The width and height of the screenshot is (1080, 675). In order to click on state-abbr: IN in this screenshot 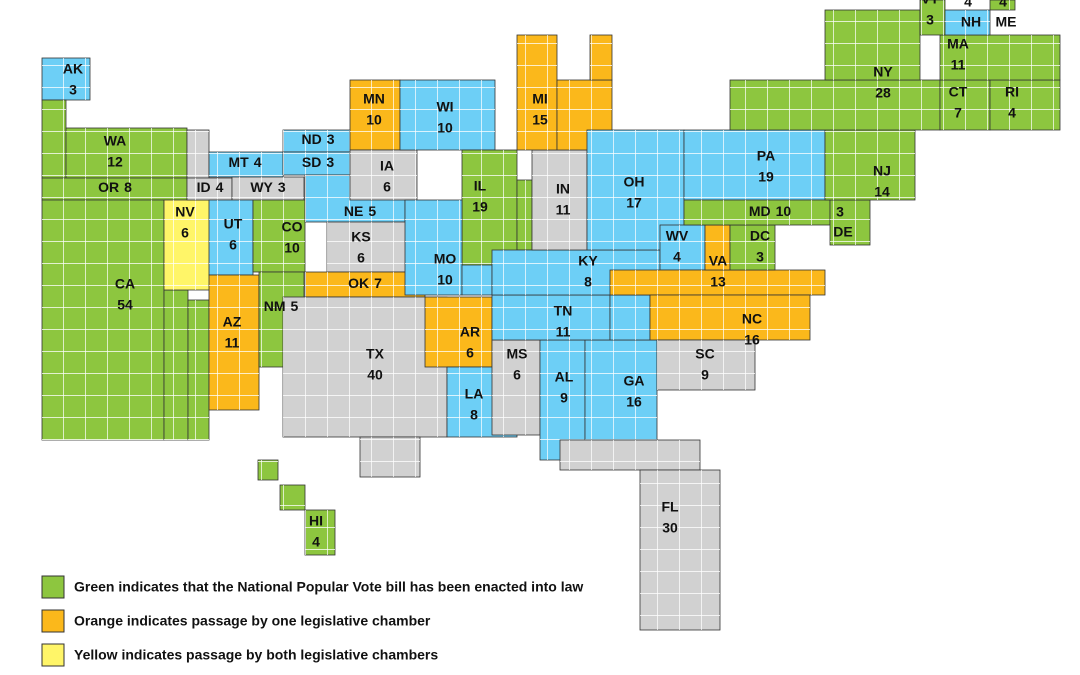, I will do `click(563, 189)`.